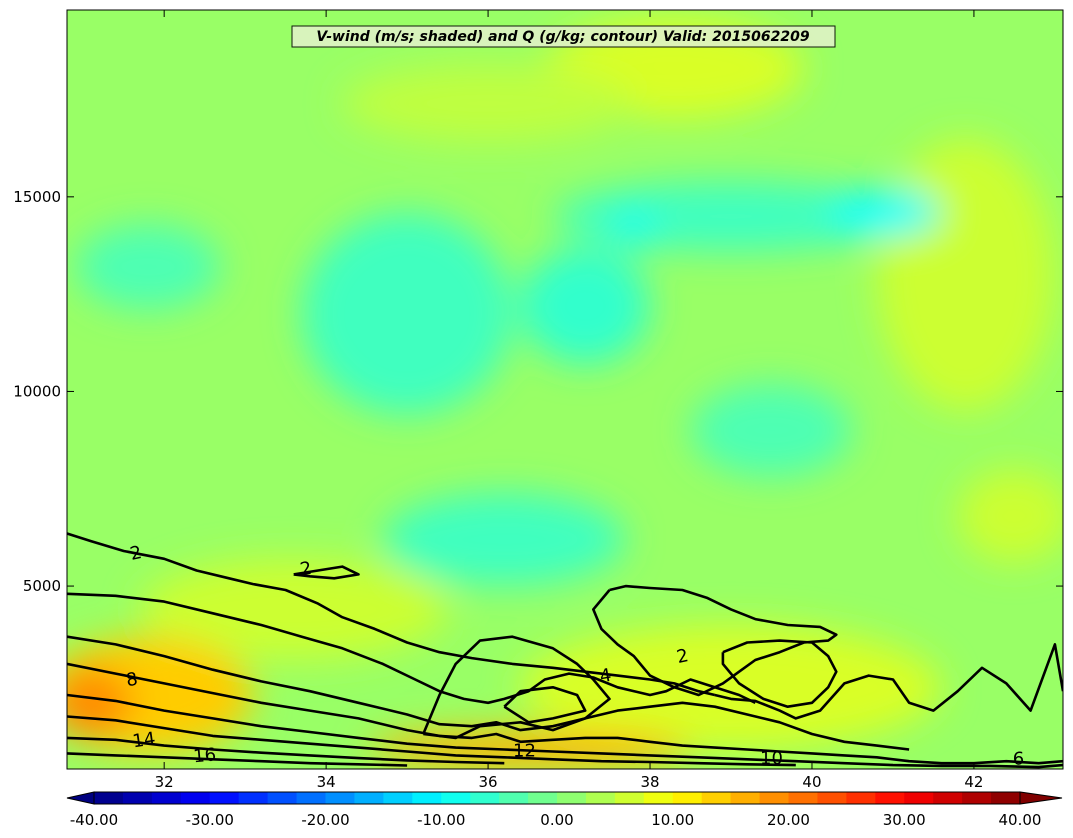  Describe the element at coordinates (80, 798) in the screenshot. I see `colorbar-extend-min` at that location.